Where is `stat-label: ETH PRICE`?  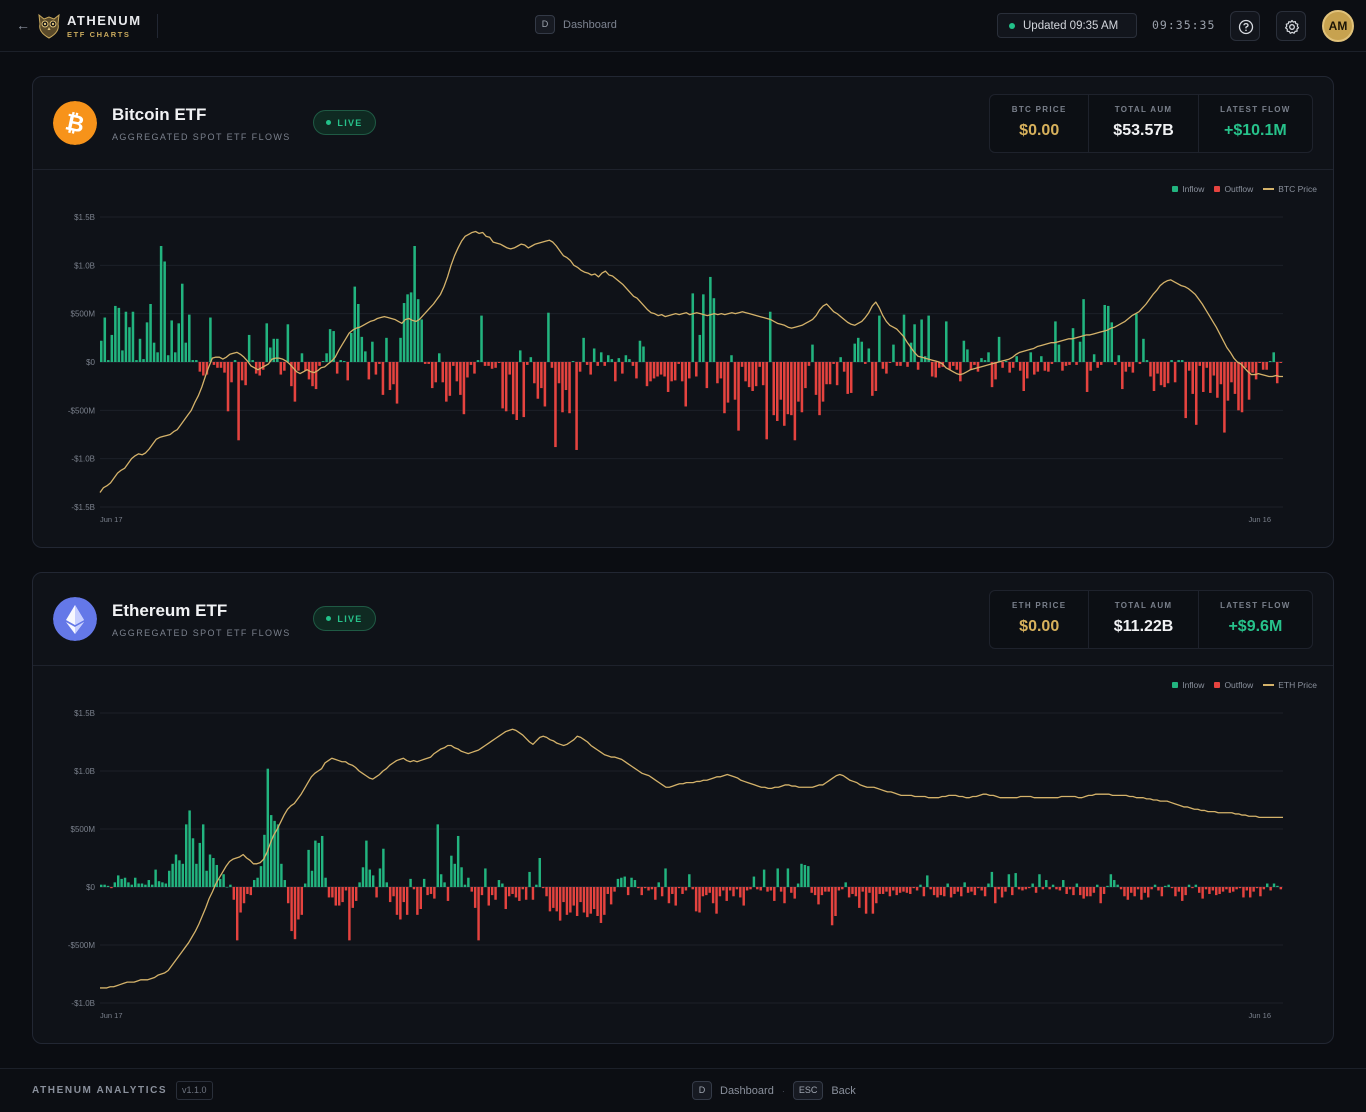 stat-label: ETH PRICE is located at coordinates (1039, 605).